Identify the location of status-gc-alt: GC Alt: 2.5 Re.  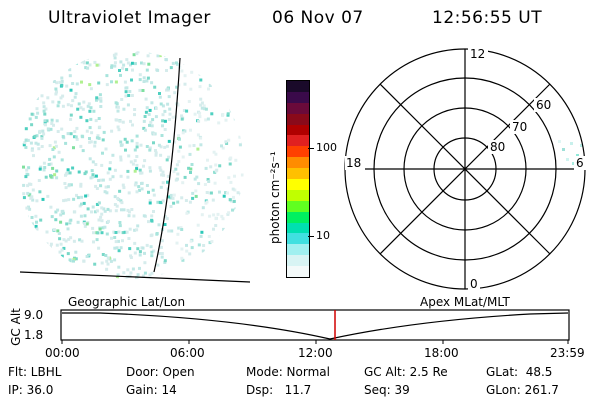
(406, 372).